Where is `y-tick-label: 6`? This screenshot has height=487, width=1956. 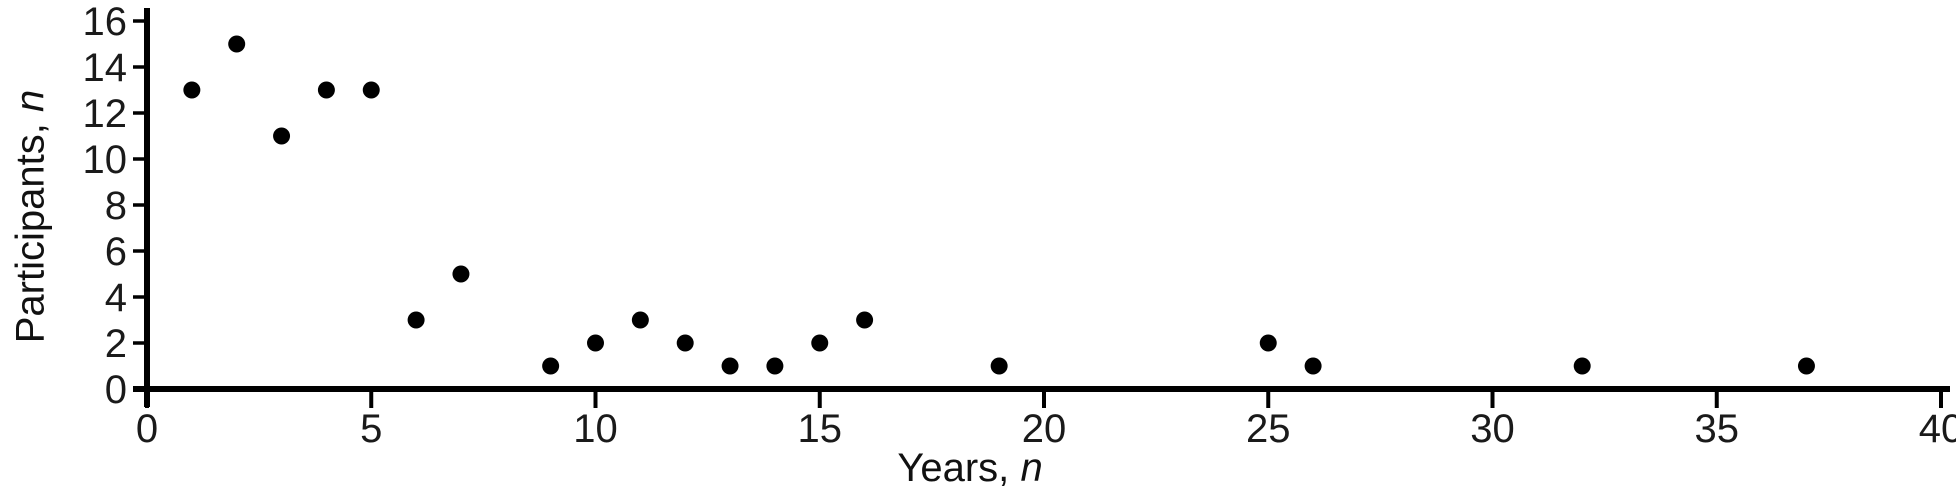 y-tick-label: 6 is located at coordinates (116, 252).